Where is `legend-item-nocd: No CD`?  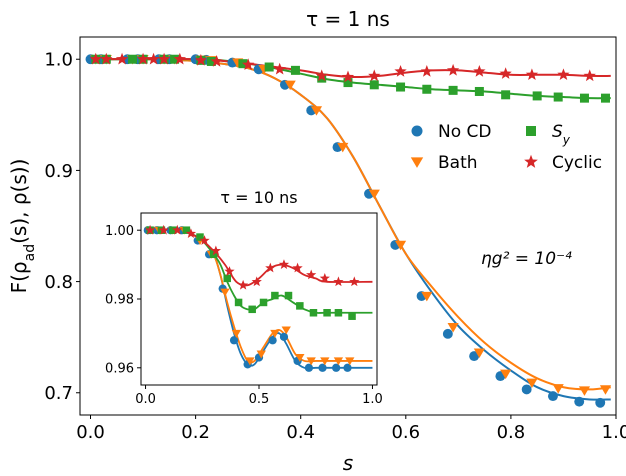 legend-item-nocd: No CD is located at coordinates (451, 132).